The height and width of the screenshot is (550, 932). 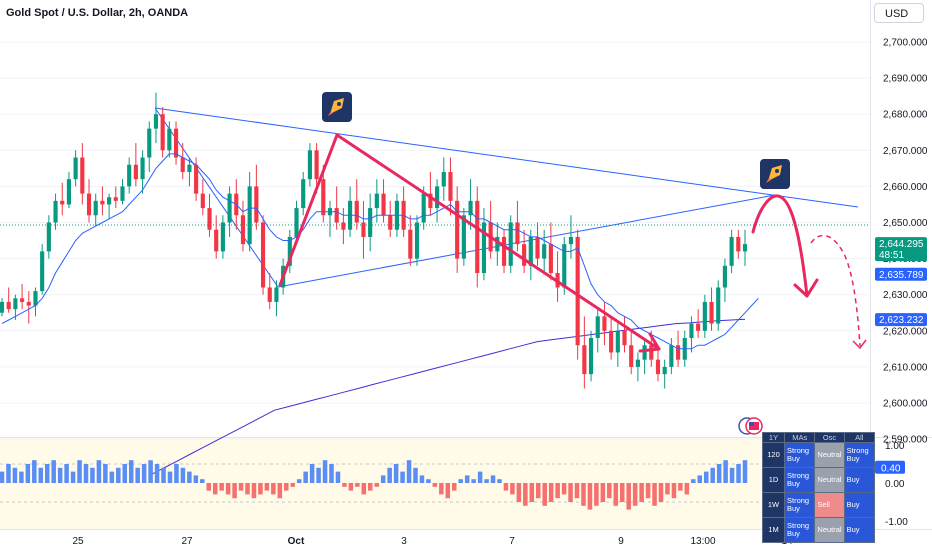 I want to click on impulse-down-line, so click(x=498, y=242).